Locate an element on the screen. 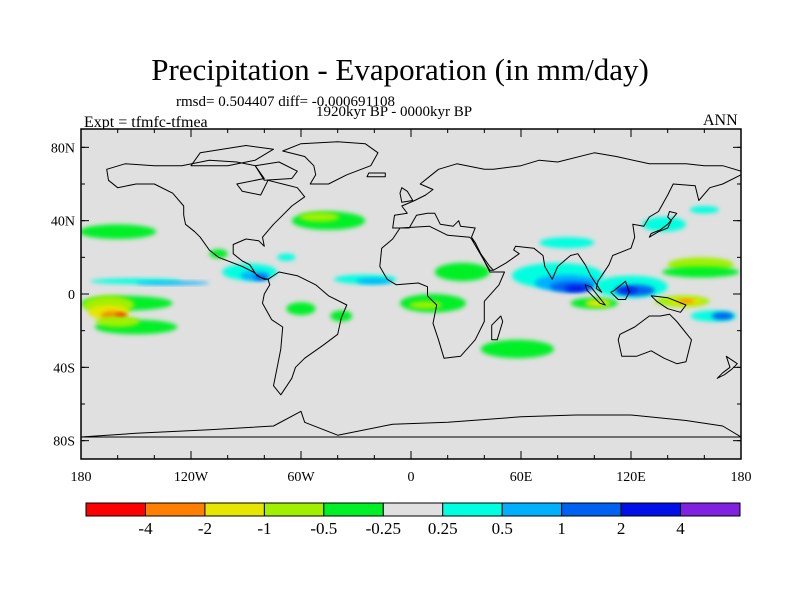 The height and width of the screenshot is (600, 800). coastline-south-america is located at coordinates (305, 333).